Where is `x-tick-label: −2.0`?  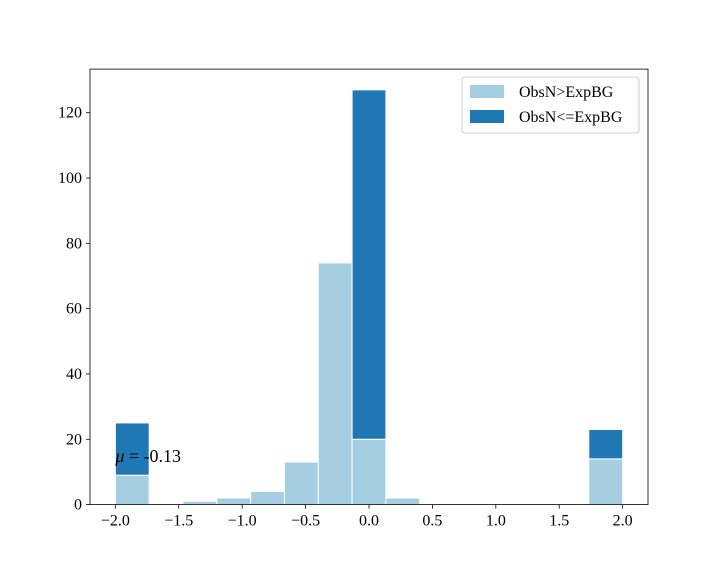
x-tick-label: −2.0 is located at coordinates (115, 521).